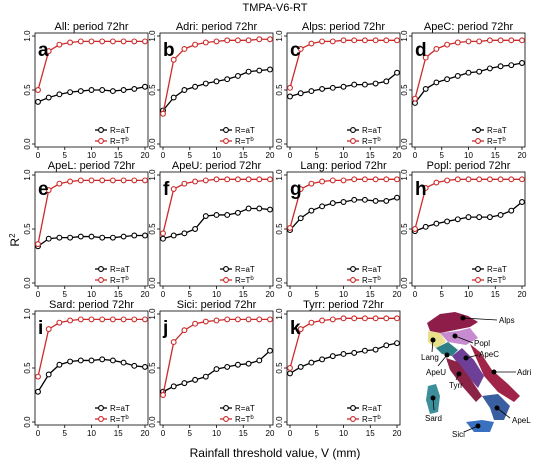 The height and width of the screenshot is (463, 550). What do you see at coordinates (432, 346) in the screenshot?
I see `map-leader-lang` at bounding box center [432, 346].